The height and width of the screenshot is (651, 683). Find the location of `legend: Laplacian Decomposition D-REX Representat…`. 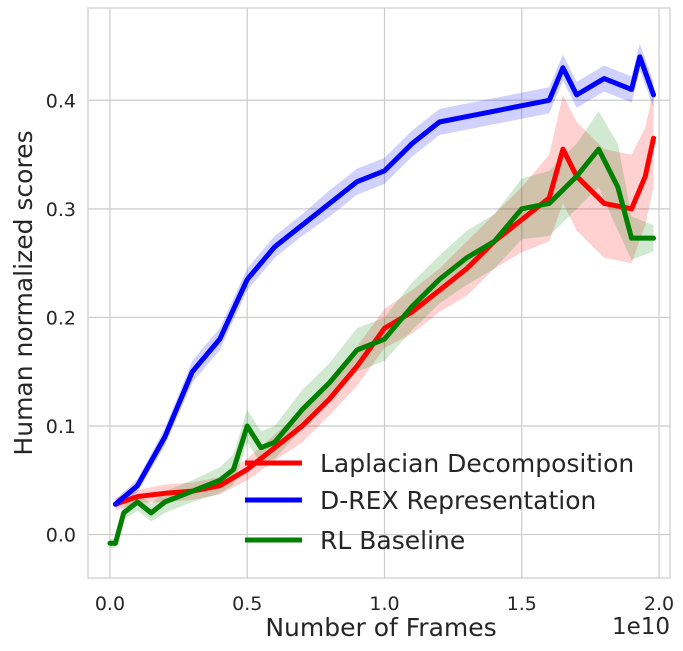

legend: Laplacian Decomposition D-REX Representat… is located at coordinates (439, 502).